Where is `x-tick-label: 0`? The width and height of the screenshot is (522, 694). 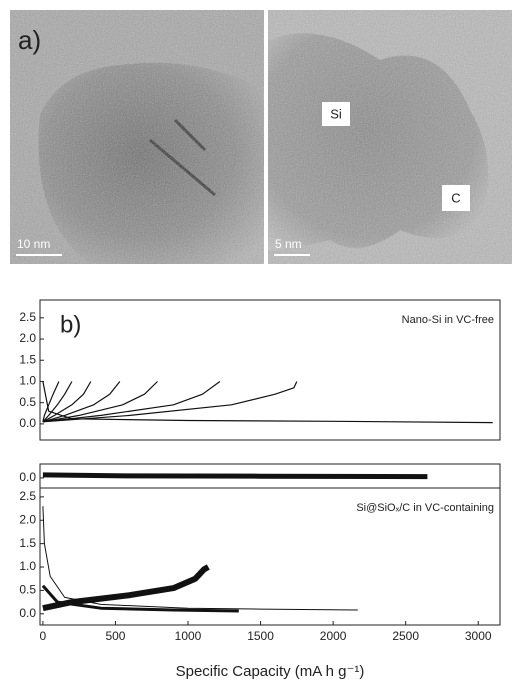 x-tick-label: 0 is located at coordinates (43, 636).